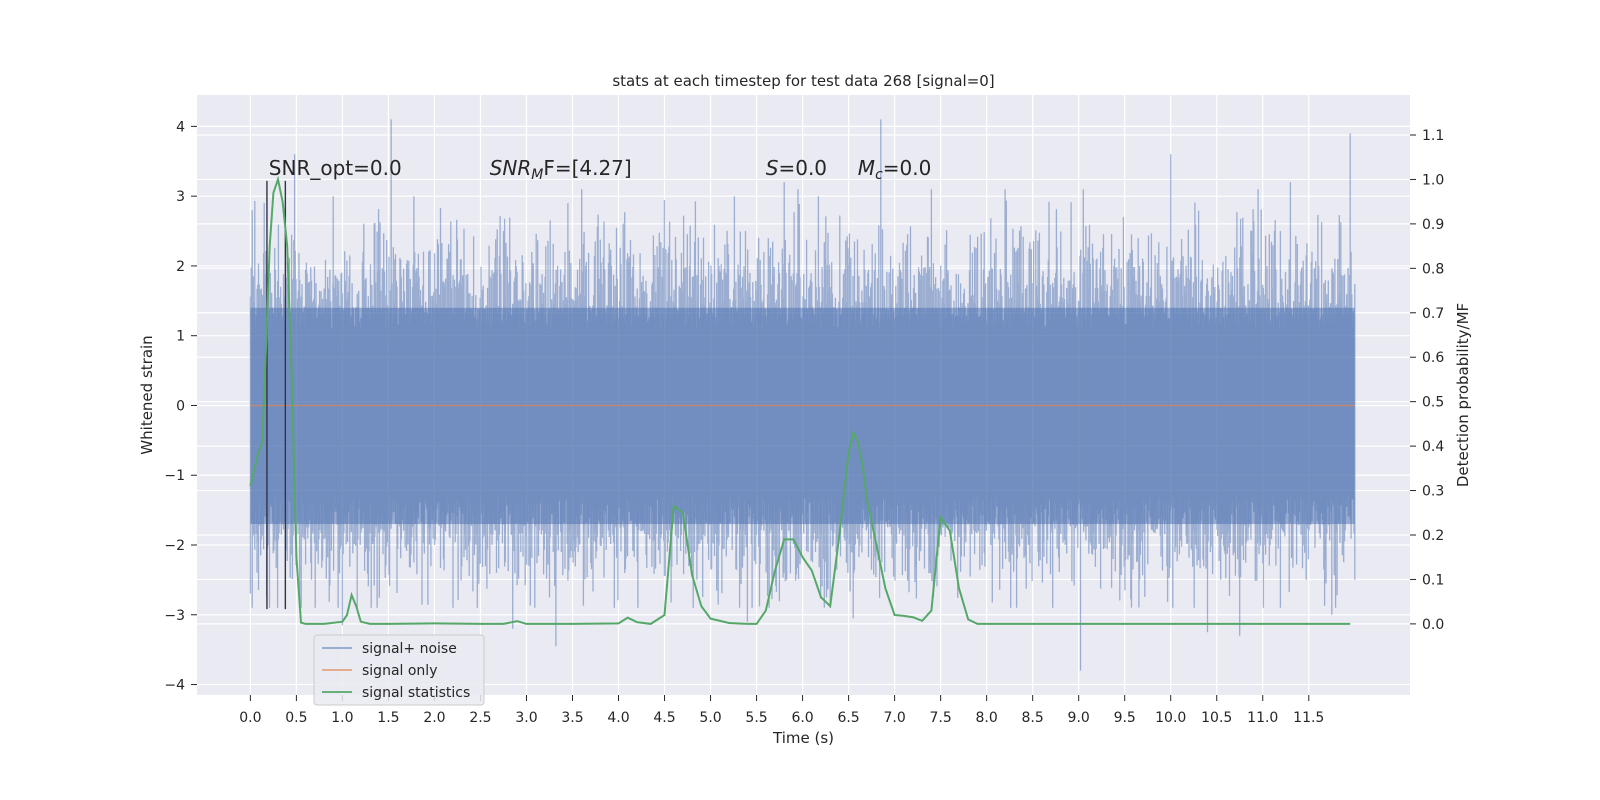 The height and width of the screenshot is (800, 1600). Describe the element at coordinates (802, 718) in the screenshot. I see `x-tick-label: 6.0` at that location.